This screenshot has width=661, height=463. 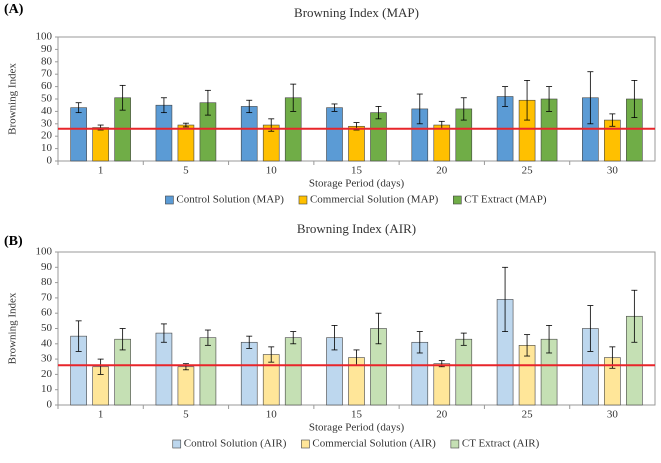 What do you see at coordinates (235, 444) in the screenshot?
I see `legend-label: Control Solution (AIR)` at bounding box center [235, 444].